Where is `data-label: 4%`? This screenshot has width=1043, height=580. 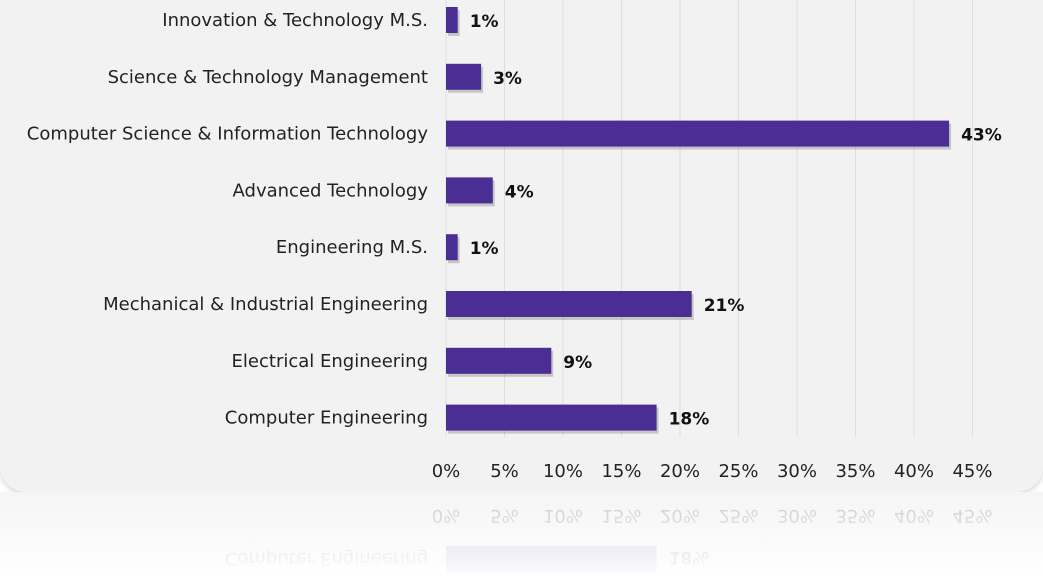 data-label: 4% is located at coordinates (519, 192).